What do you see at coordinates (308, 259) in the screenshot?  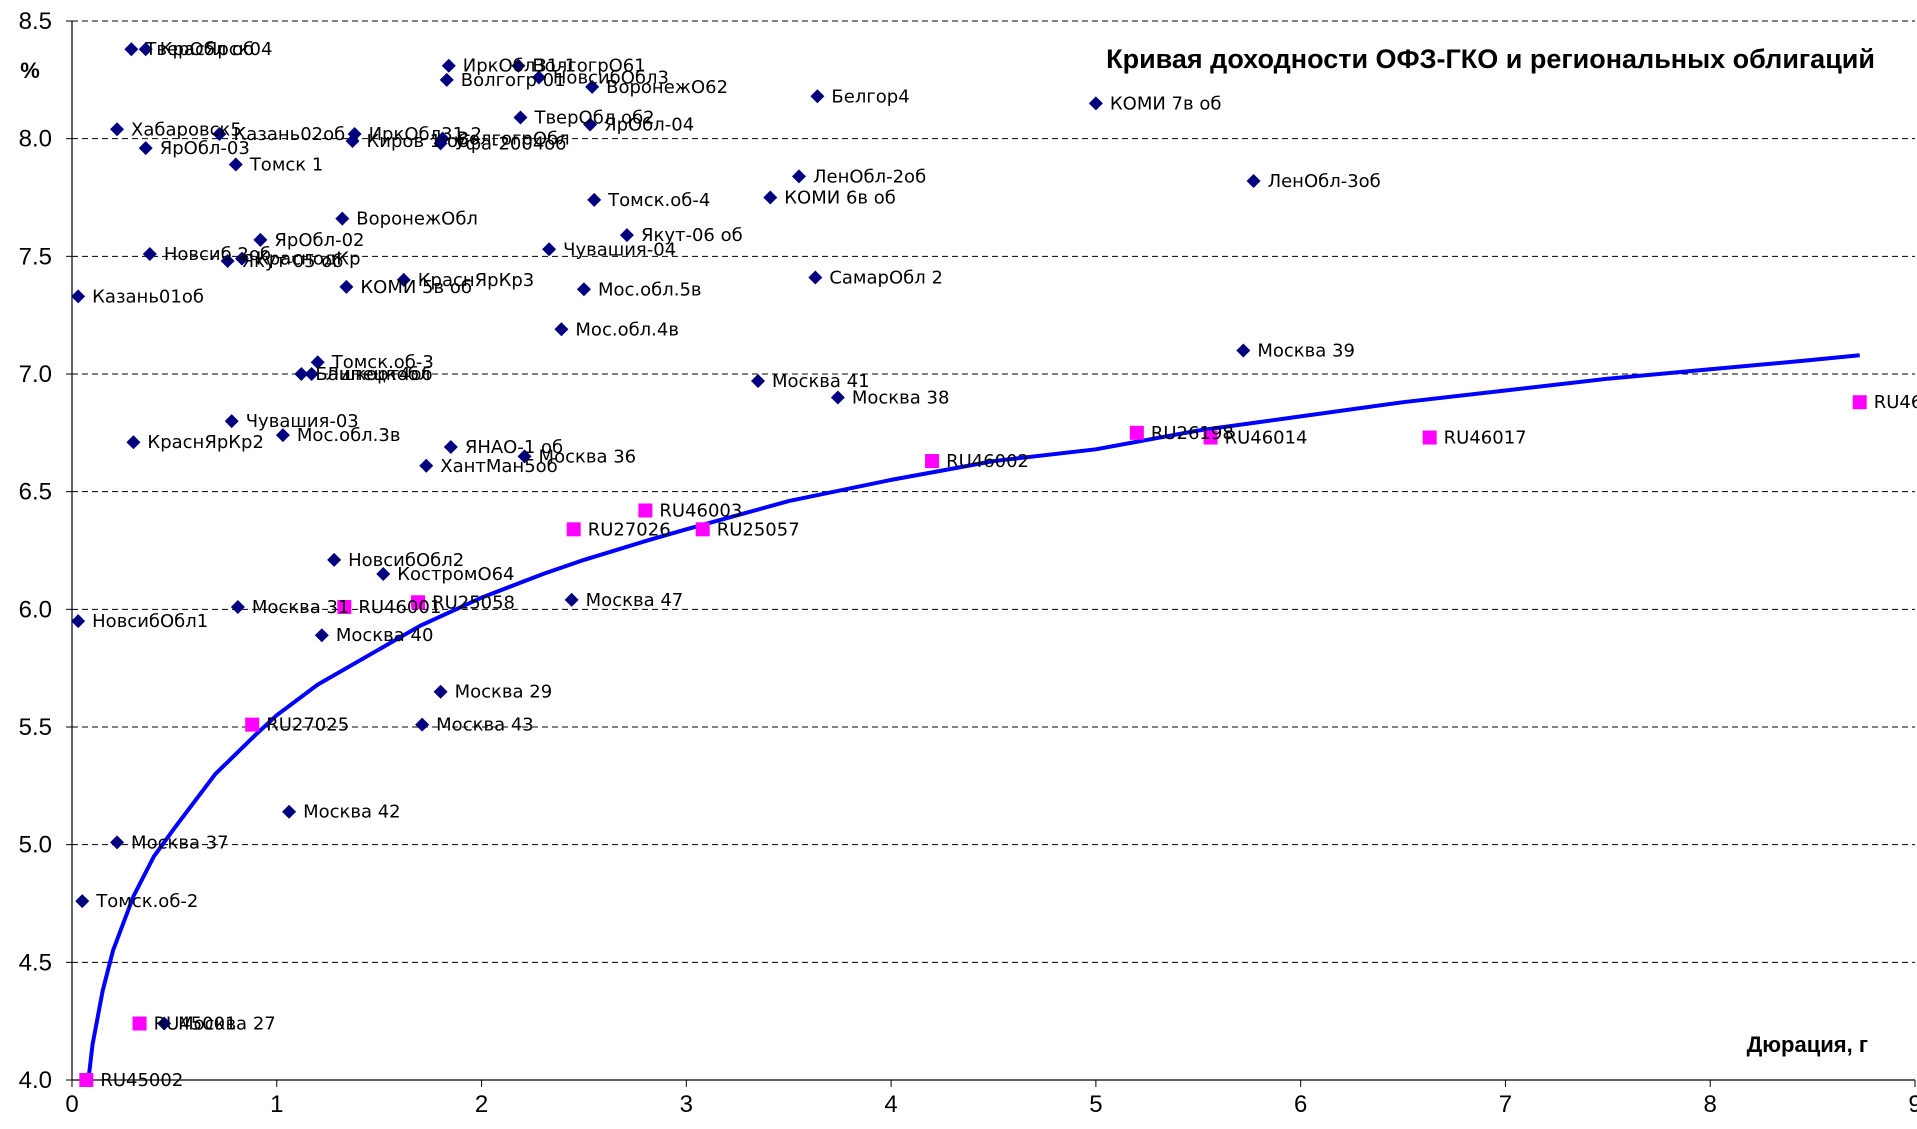 I see `point-label: КраснодКр` at bounding box center [308, 259].